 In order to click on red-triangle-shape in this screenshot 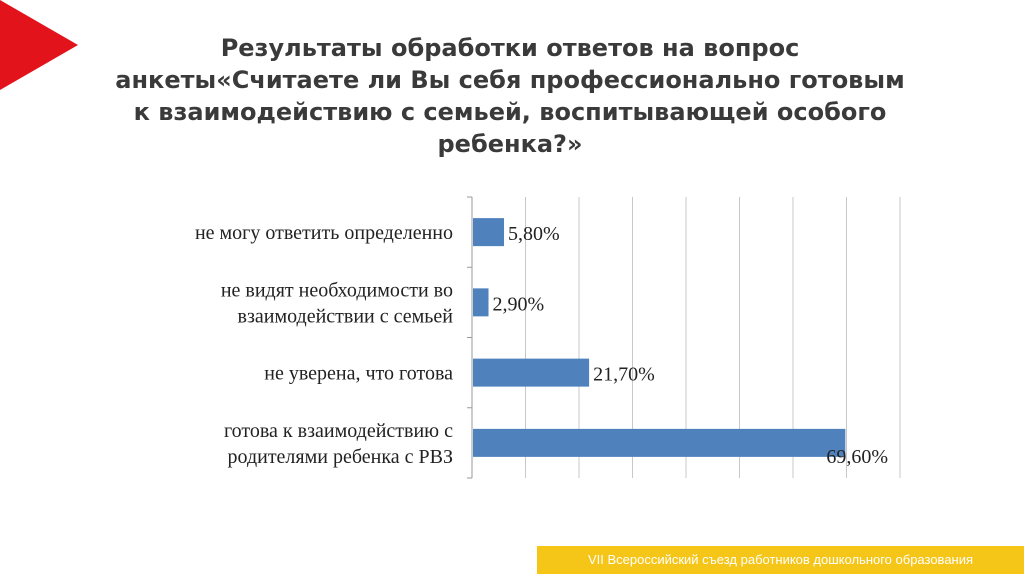, I will do `click(39, 45)`.